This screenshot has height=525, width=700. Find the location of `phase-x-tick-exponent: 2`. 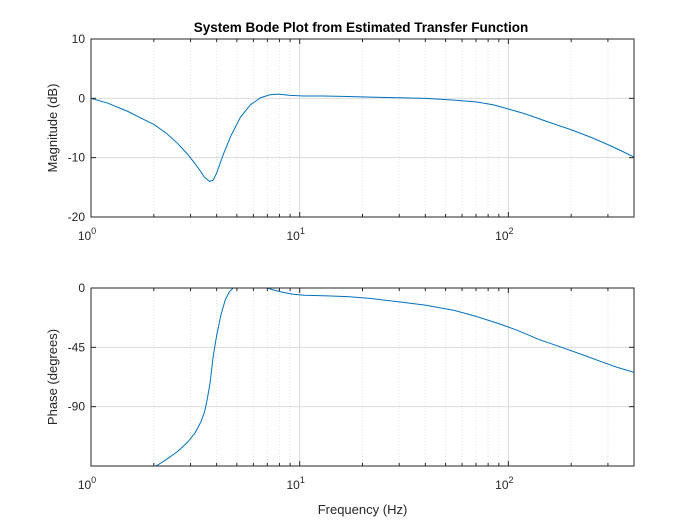

phase-x-tick-exponent: 2 is located at coordinates (511, 480).